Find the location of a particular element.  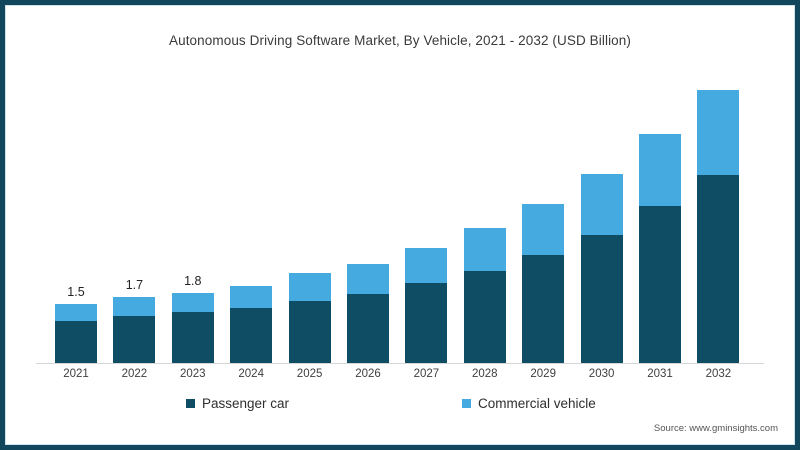

x-axis-label-2027: 2027 is located at coordinates (426, 374).